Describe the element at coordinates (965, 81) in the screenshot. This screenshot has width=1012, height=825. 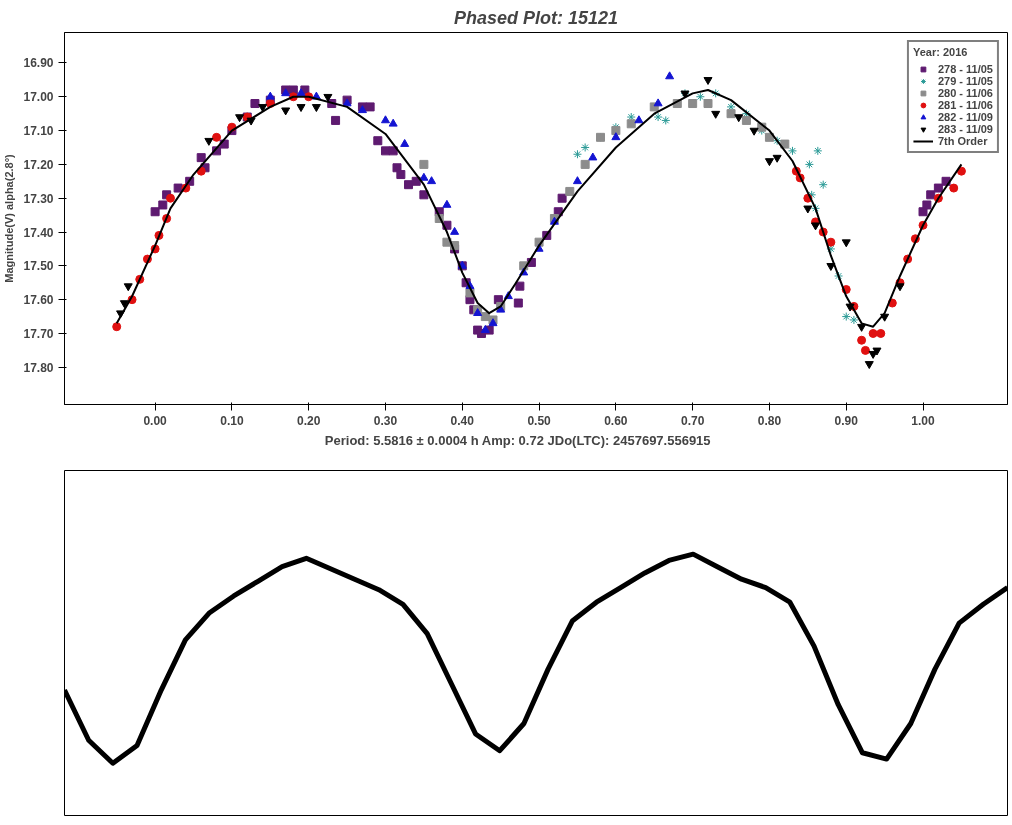
I see `legend-label: 279 - 11/05` at that location.